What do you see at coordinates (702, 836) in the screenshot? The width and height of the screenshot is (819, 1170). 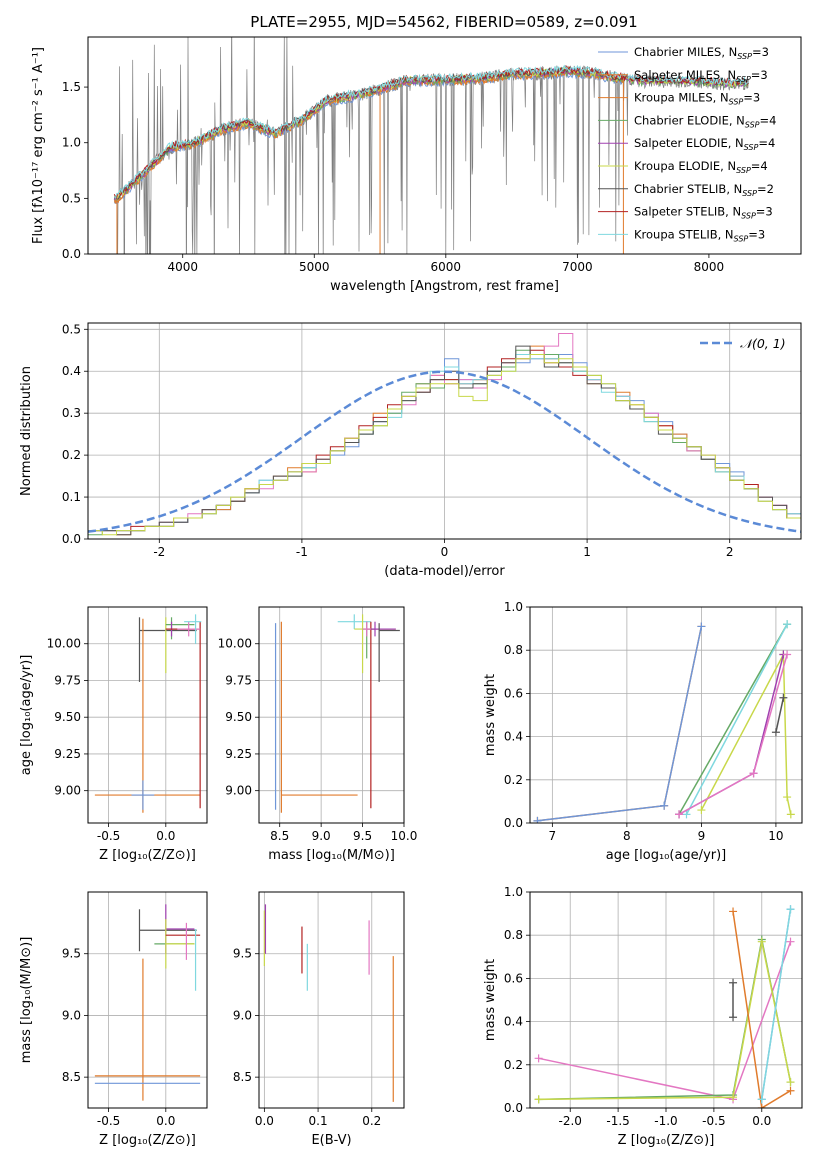 I see `x-tick-label: 9` at bounding box center [702, 836].